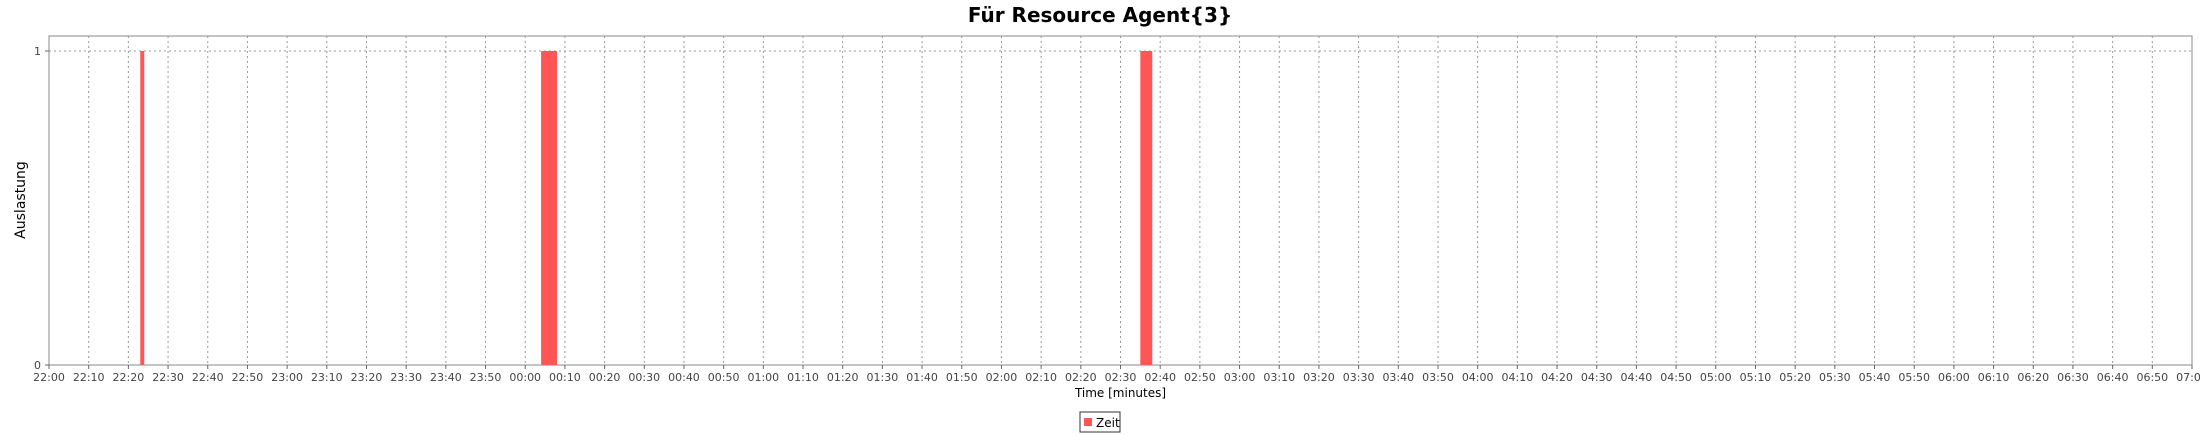 The image size is (2200, 435). What do you see at coordinates (883, 377) in the screenshot?
I see `x-tick-label: 01:30` at bounding box center [883, 377].